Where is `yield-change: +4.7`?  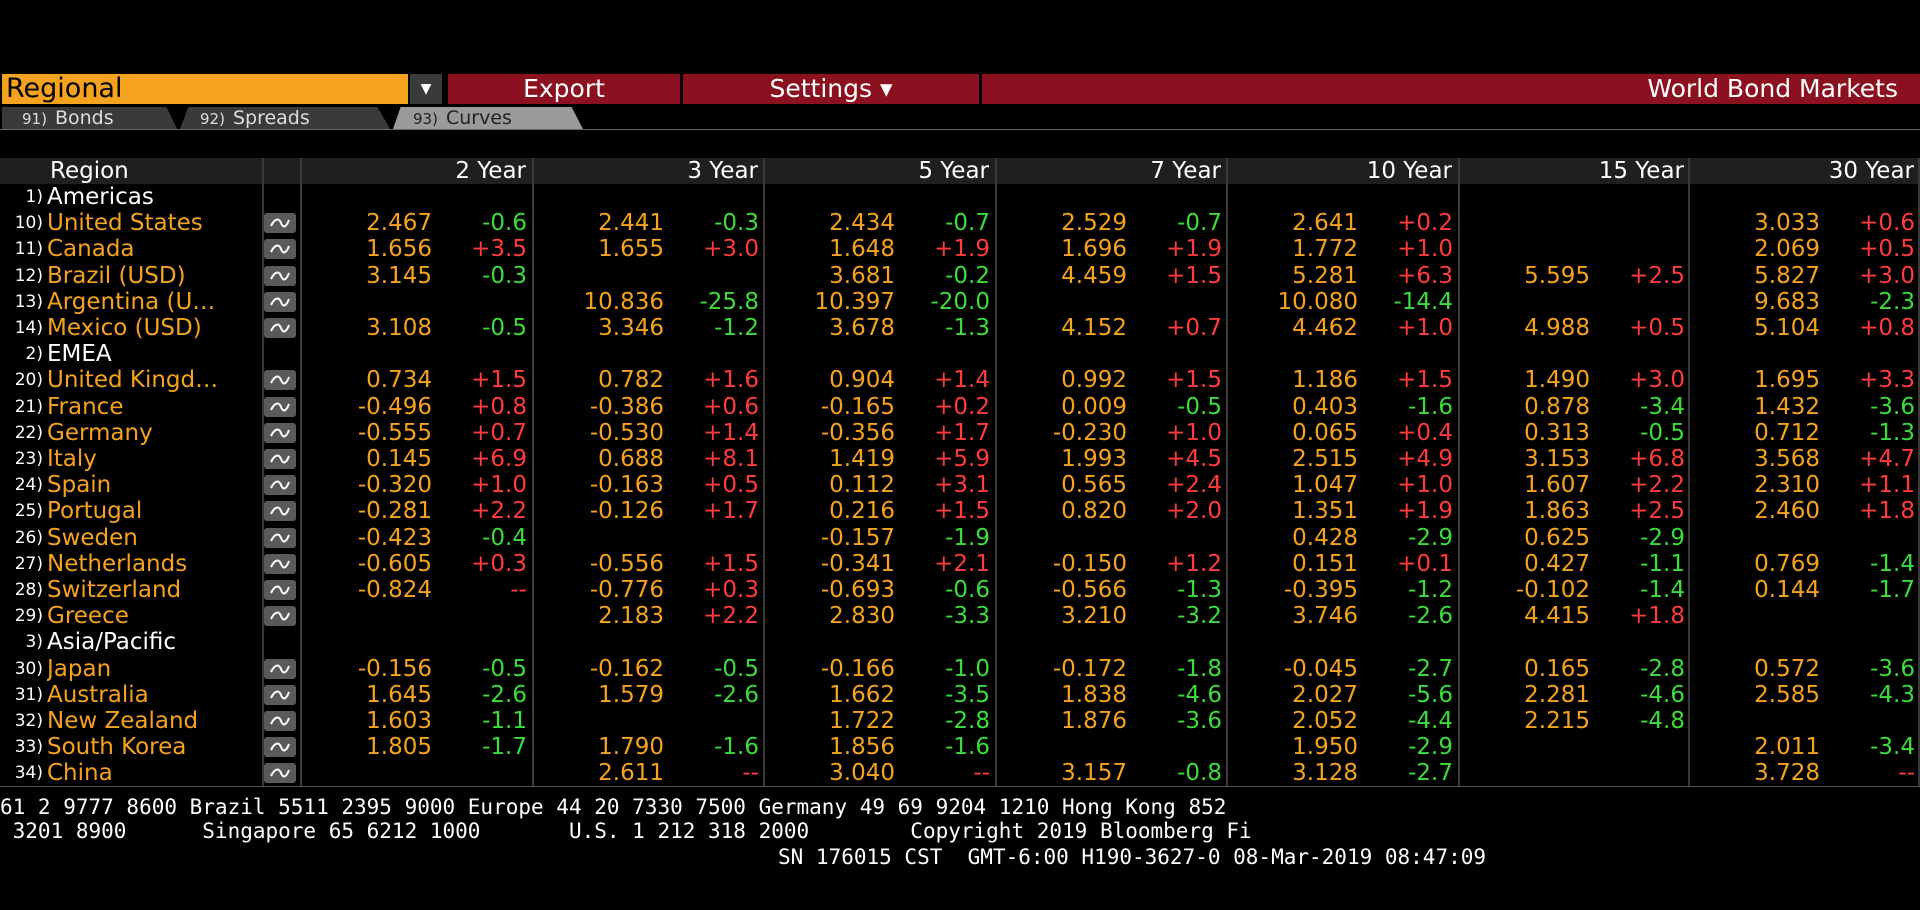 yield-change: +4.7 is located at coordinates (1887, 459).